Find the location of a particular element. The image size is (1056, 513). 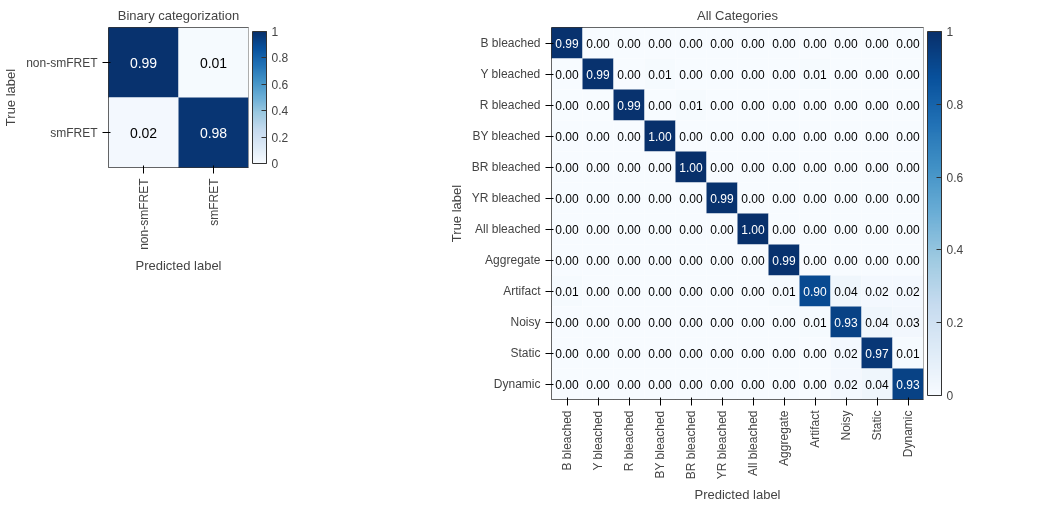

color-bar-label: 0.6 is located at coordinates (955, 177).